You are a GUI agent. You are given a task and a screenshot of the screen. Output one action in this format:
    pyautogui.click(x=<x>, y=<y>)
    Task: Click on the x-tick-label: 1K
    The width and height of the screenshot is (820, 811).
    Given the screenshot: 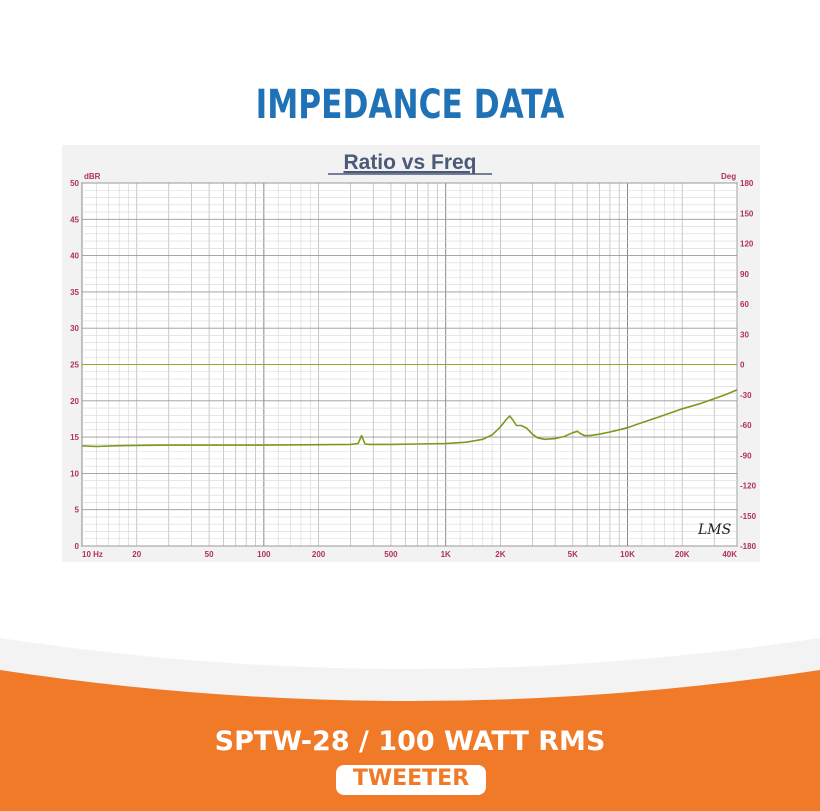 What is the action you would take?
    pyautogui.click(x=446, y=554)
    